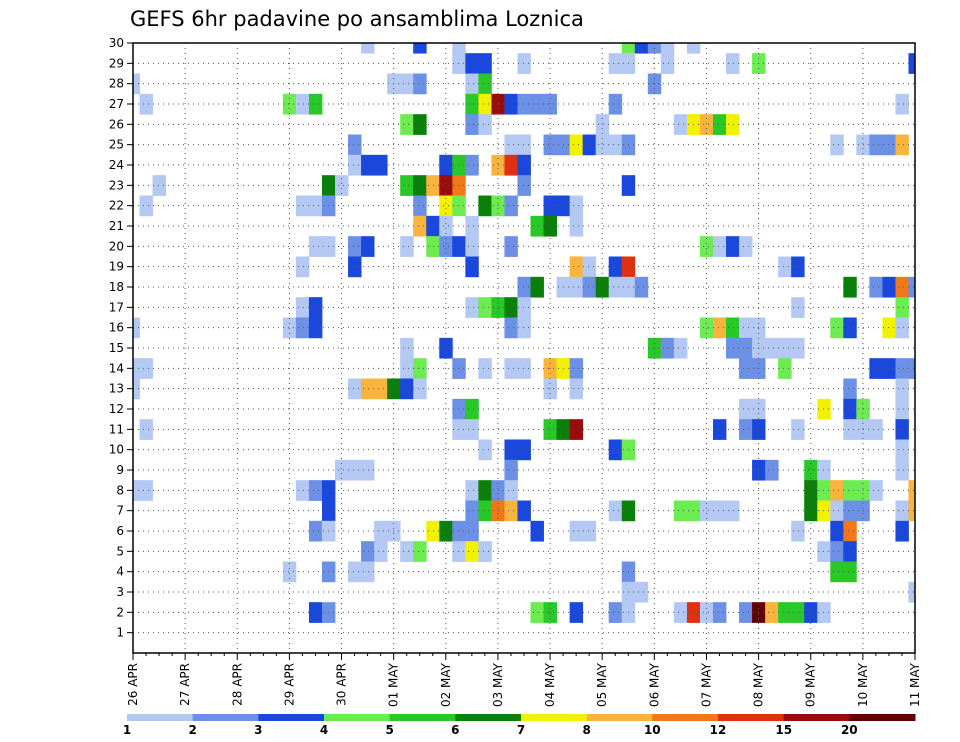 Image resolution: width=960 pixels, height=742 pixels. What do you see at coordinates (342, 684) in the screenshot?
I see `x-tick-label: 30 APR` at bounding box center [342, 684].